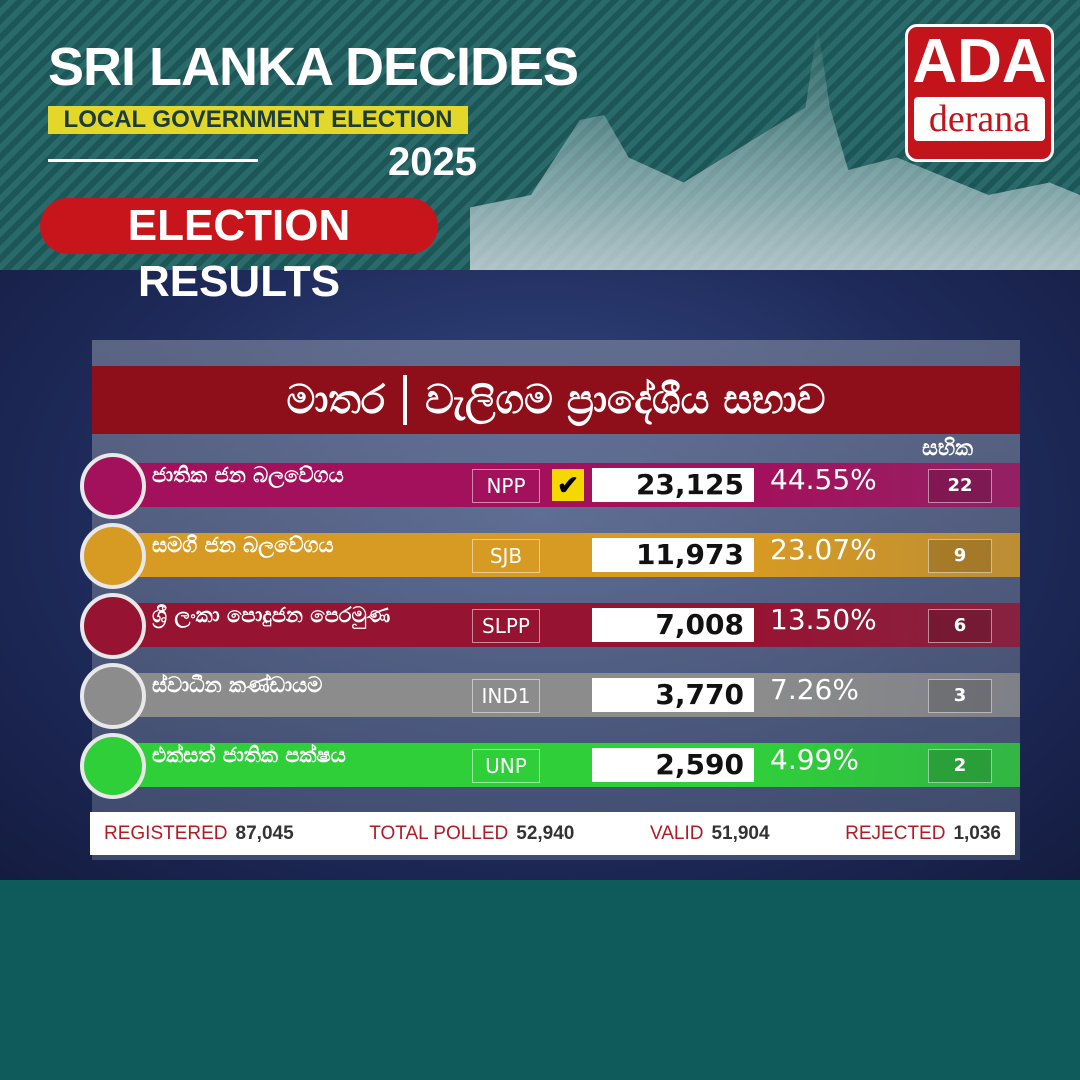  I want to click on stat-value: 52,940, so click(545, 833).